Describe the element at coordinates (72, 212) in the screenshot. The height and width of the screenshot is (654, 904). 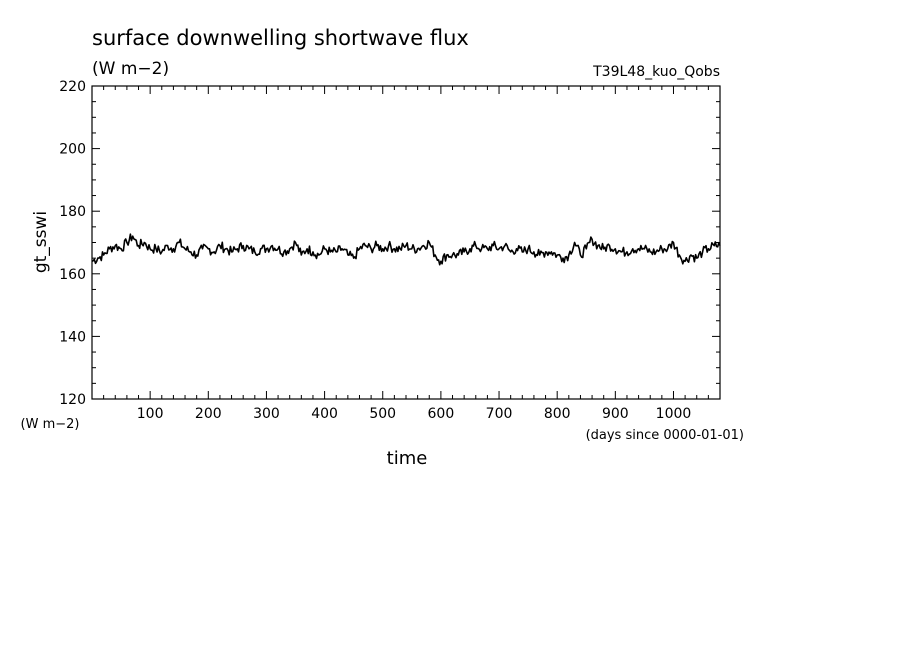
I see `y-tick-label: 180` at that location.